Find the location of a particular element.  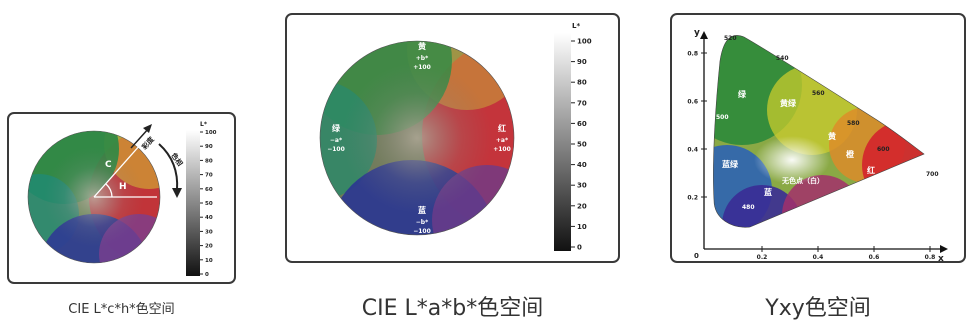

region-blue: 蓝 is located at coordinates (768, 192).